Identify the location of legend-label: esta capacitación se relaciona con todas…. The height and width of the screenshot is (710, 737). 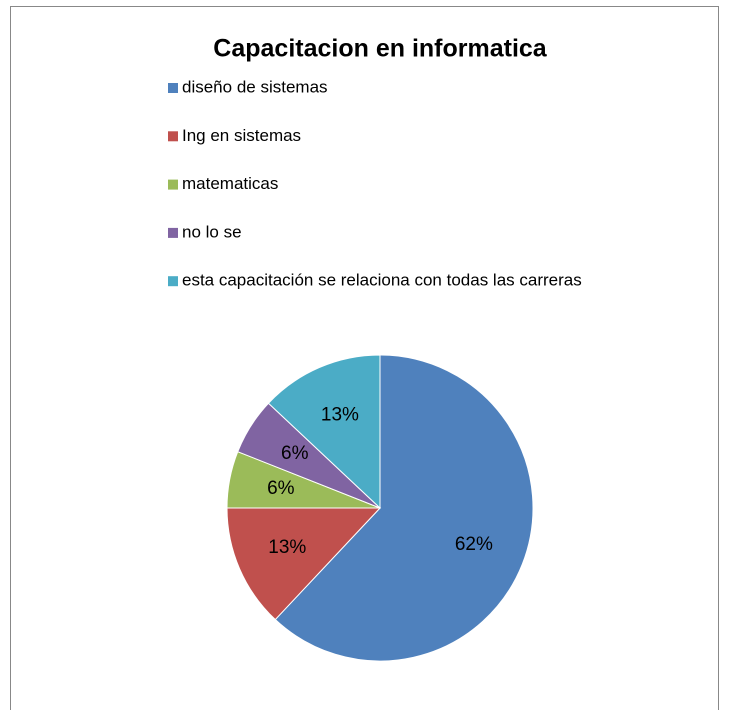
(382, 280).